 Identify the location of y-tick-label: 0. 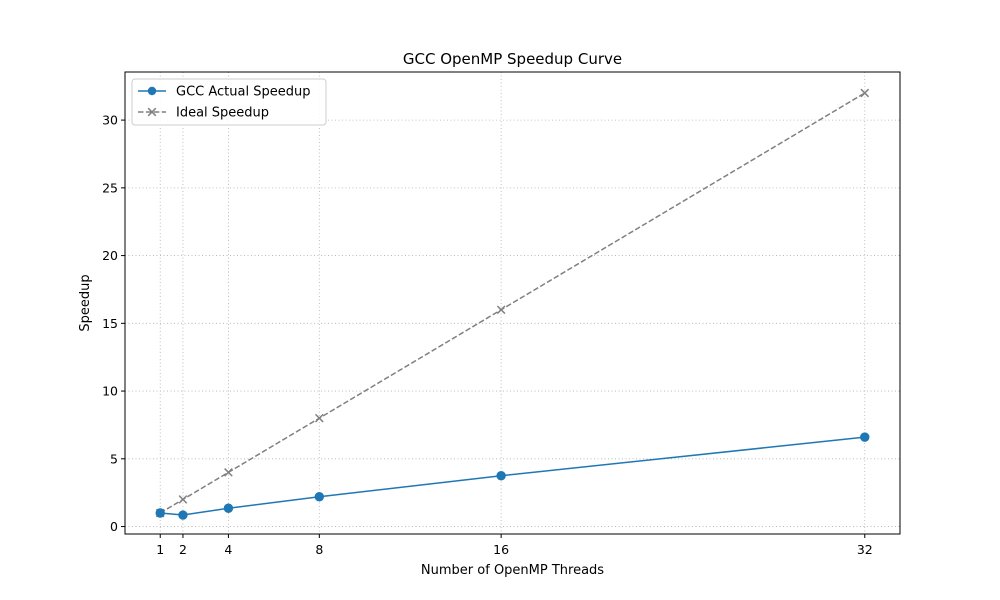
(114, 526).